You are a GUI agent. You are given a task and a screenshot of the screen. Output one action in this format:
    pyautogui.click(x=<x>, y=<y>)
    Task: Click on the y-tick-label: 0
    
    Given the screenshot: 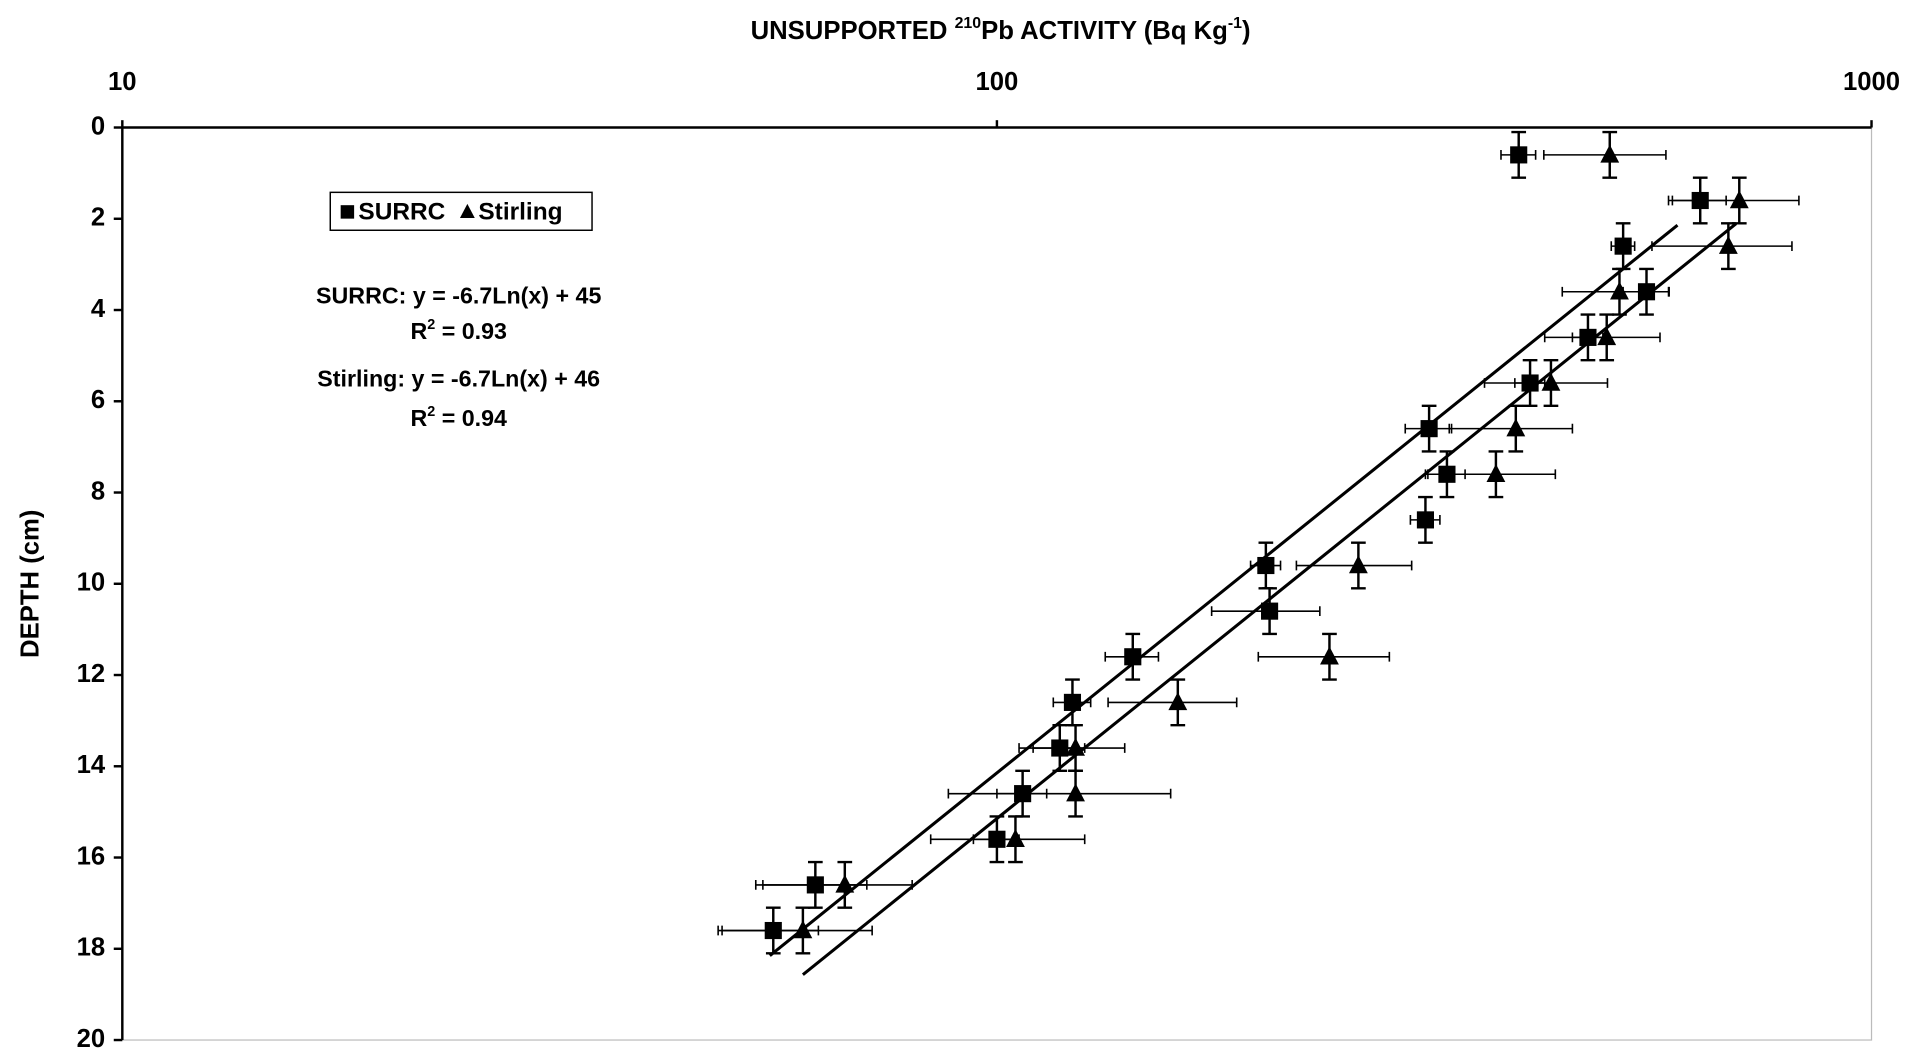 What is the action you would take?
    pyautogui.click(x=98, y=126)
    